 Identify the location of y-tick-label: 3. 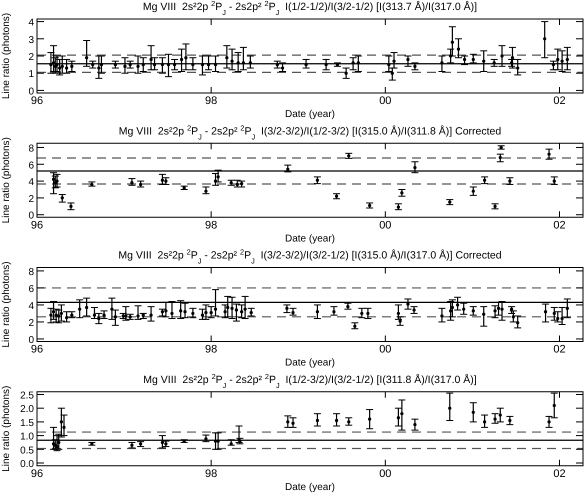
(31, 40).